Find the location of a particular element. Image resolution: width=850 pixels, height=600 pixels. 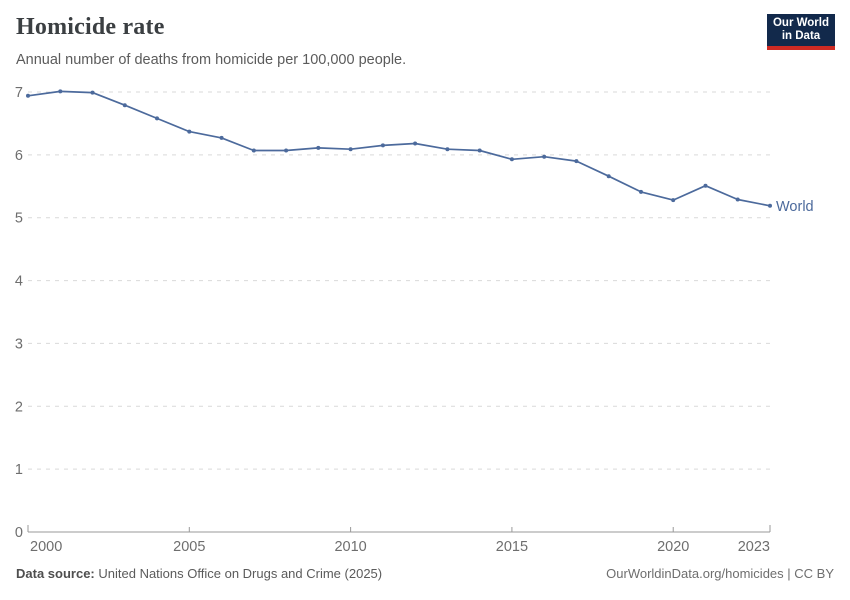

data-point-world-2017 is located at coordinates (576, 161).